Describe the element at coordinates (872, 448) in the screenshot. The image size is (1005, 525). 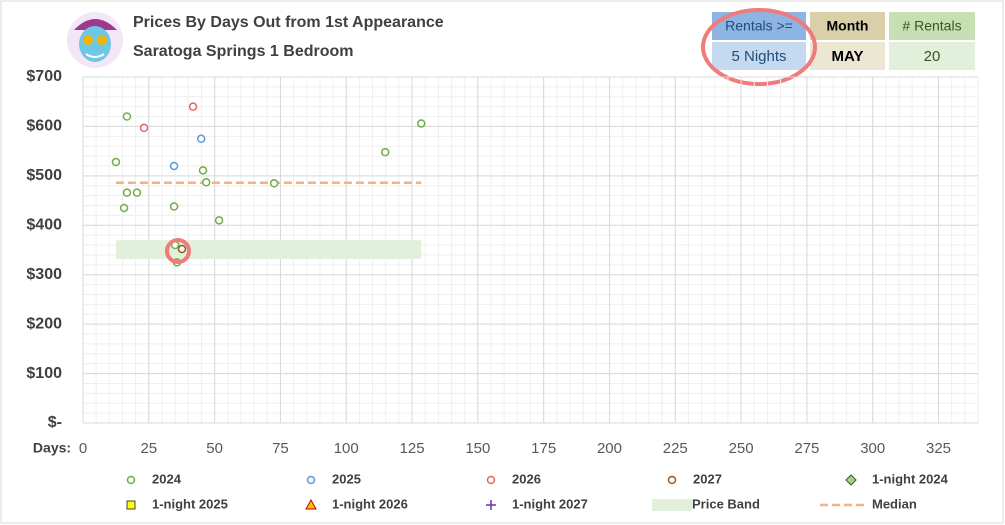
I see `x-tick-label: 300` at that location.